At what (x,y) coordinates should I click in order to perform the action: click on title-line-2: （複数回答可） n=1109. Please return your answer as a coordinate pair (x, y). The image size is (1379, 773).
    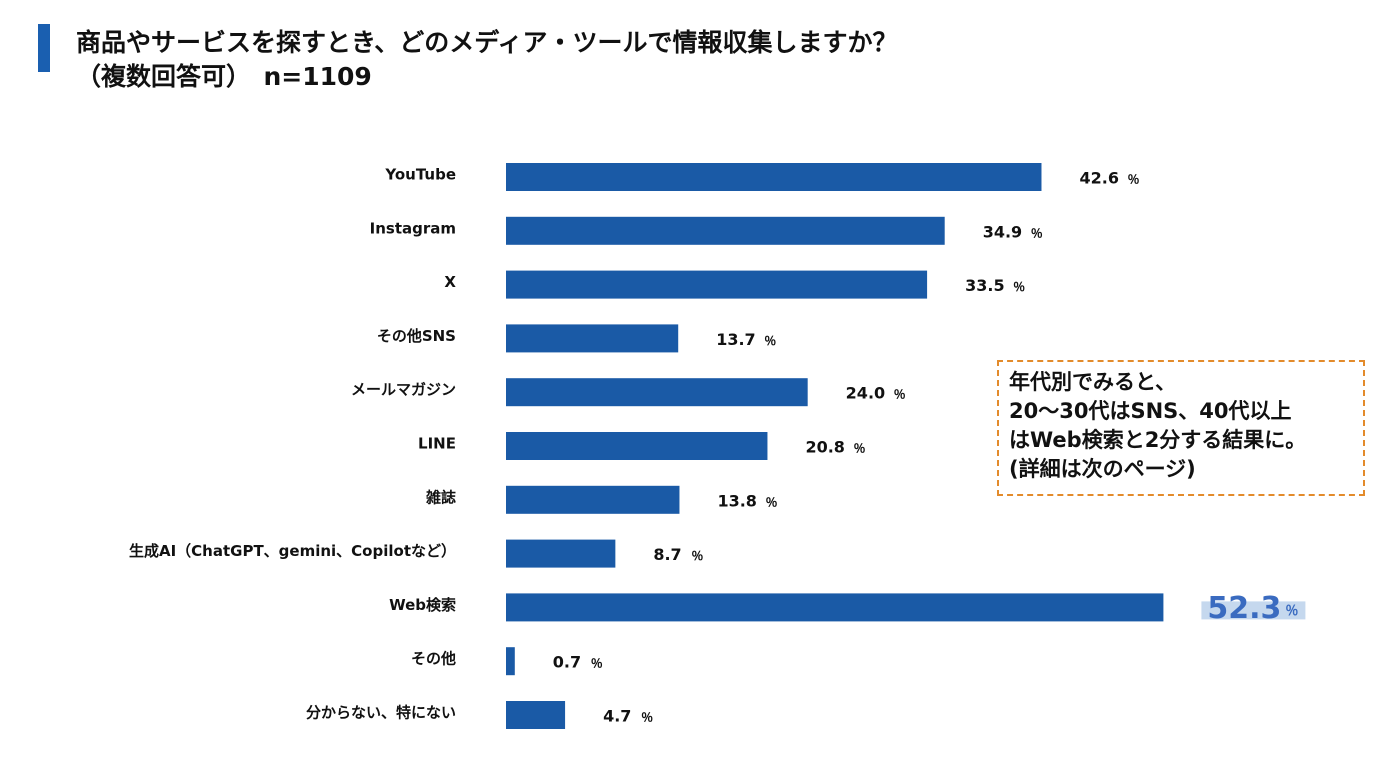
    Looking at the image, I should click on (224, 76).